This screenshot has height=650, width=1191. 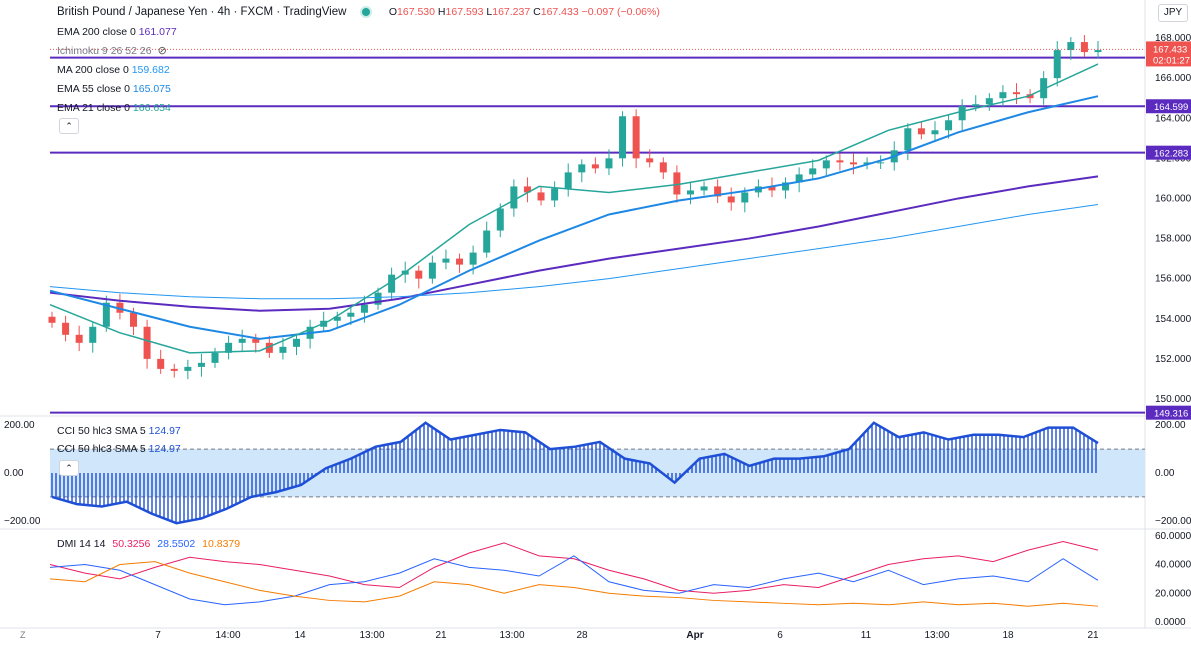 What do you see at coordinates (114, 108) in the screenshot?
I see `legend-ema21: EMA 21 close 0 166.654` at bounding box center [114, 108].